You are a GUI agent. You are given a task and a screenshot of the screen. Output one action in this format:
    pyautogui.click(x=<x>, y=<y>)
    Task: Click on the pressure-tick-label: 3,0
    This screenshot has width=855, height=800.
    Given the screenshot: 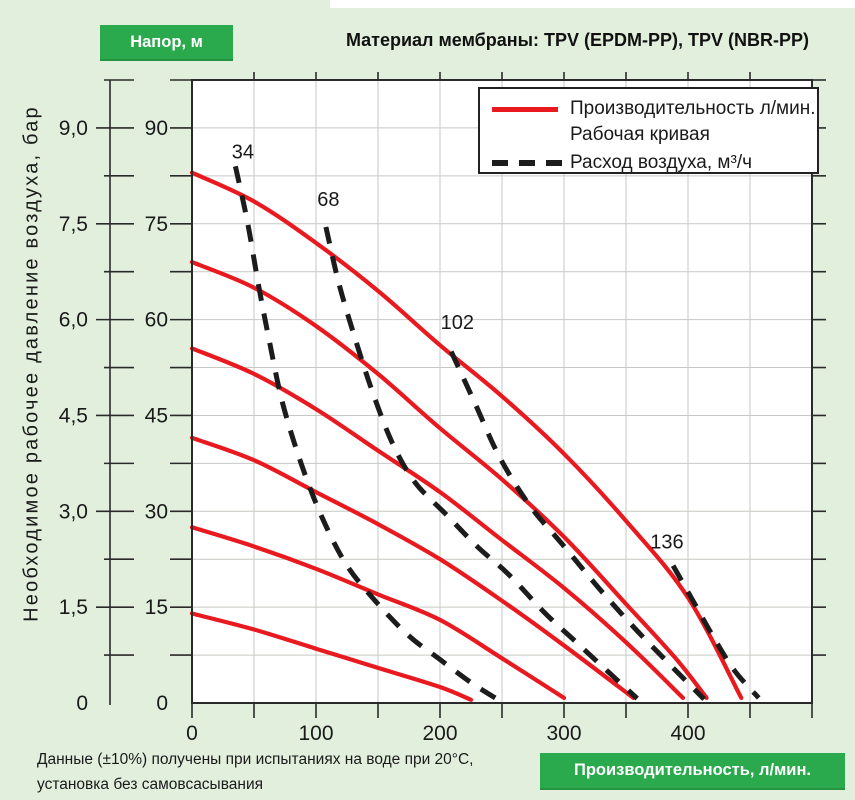 What is the action you would take?
    pyautogui.click(x=73, y=511)
    